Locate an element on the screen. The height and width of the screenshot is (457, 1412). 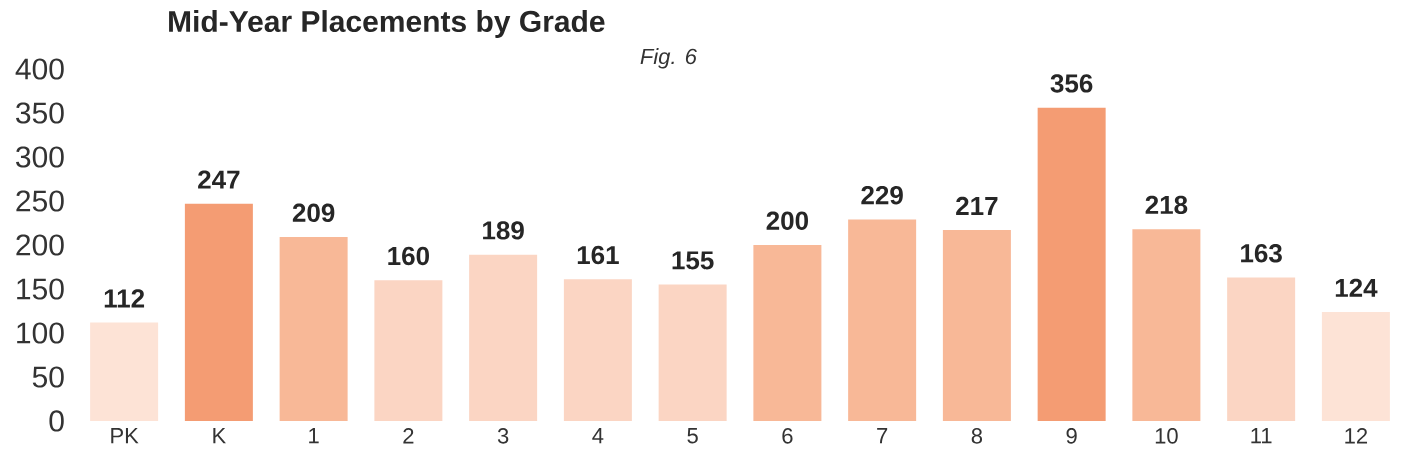
data-label: 161 is located at coordinates (598, 255).